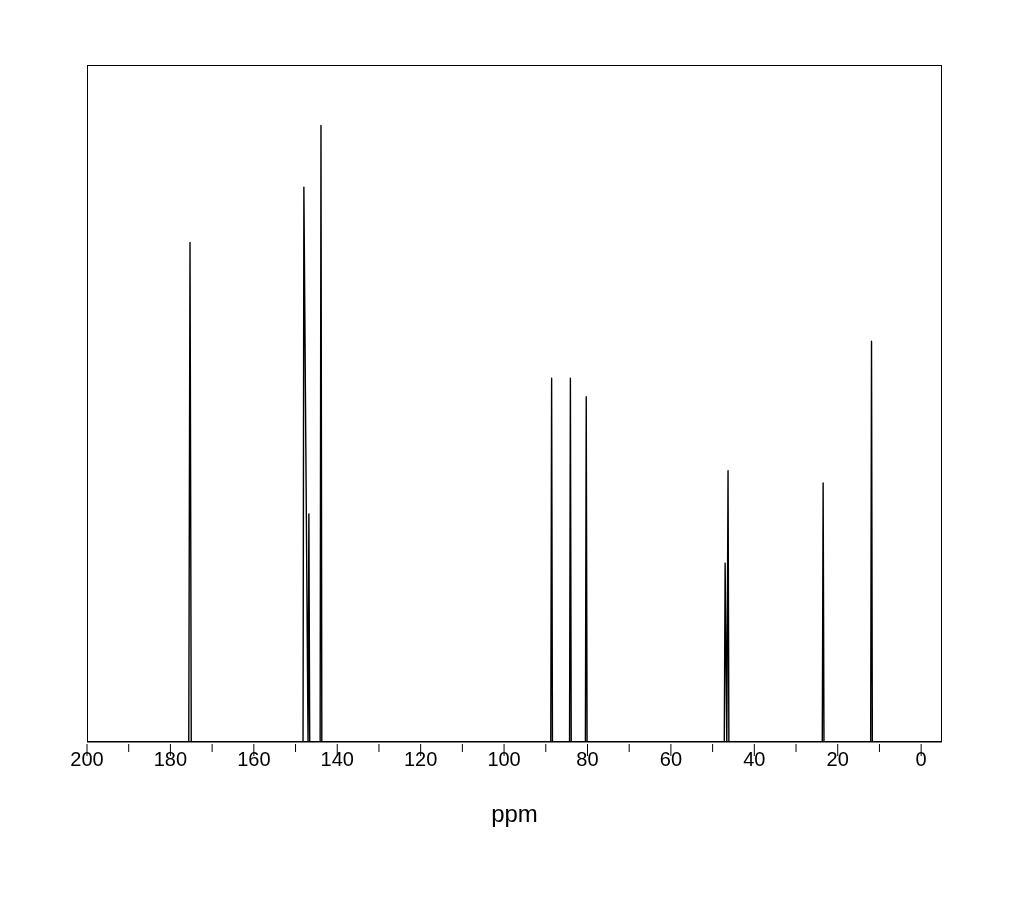  What do you see at coordinates (504, 759) in the screenshot?
I see `x-tick-label: 100` at bounding box center [504, 759].